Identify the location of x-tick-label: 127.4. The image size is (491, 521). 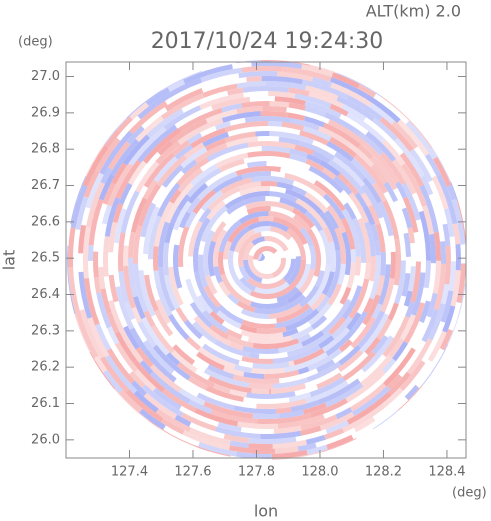
(129, 472).